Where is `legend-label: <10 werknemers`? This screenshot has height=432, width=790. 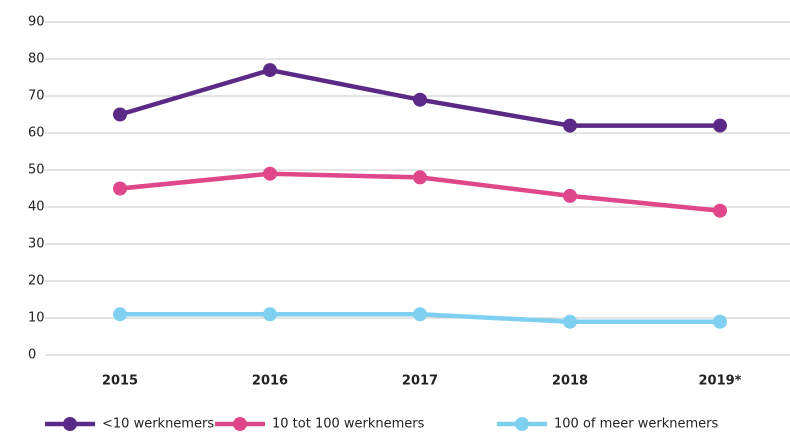 legend-label: <10 werknemers is located at coordinates (158, 424).